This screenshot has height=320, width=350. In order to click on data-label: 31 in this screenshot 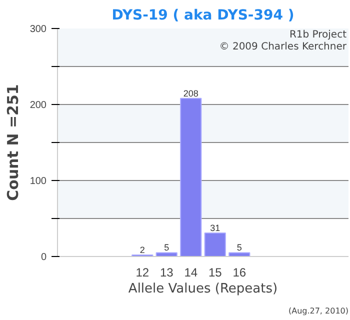, I will do `click(215, 227)`.